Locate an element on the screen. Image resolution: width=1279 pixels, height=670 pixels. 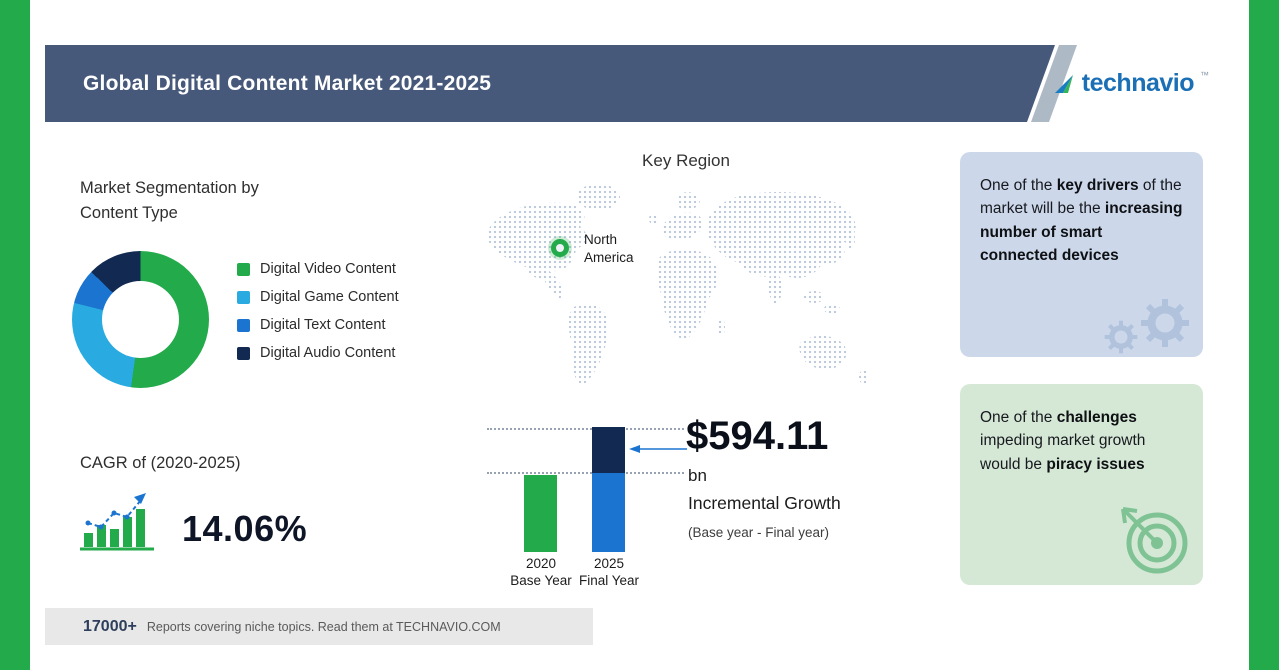
axis-label-2025: 2025 is located at coordinates (609, 563).